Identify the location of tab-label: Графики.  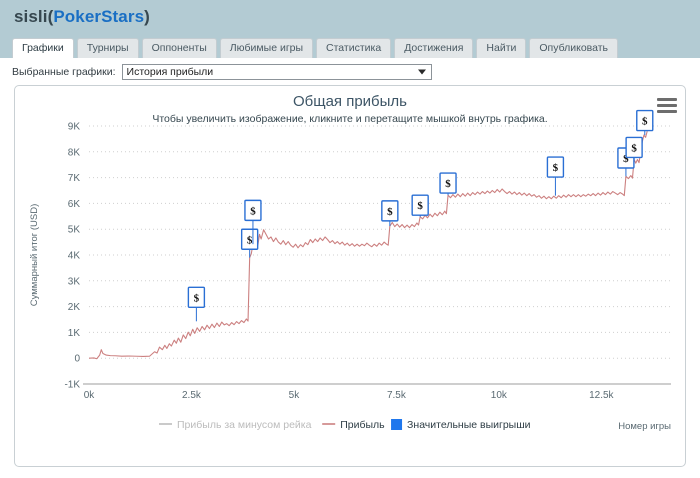
(43, 48).